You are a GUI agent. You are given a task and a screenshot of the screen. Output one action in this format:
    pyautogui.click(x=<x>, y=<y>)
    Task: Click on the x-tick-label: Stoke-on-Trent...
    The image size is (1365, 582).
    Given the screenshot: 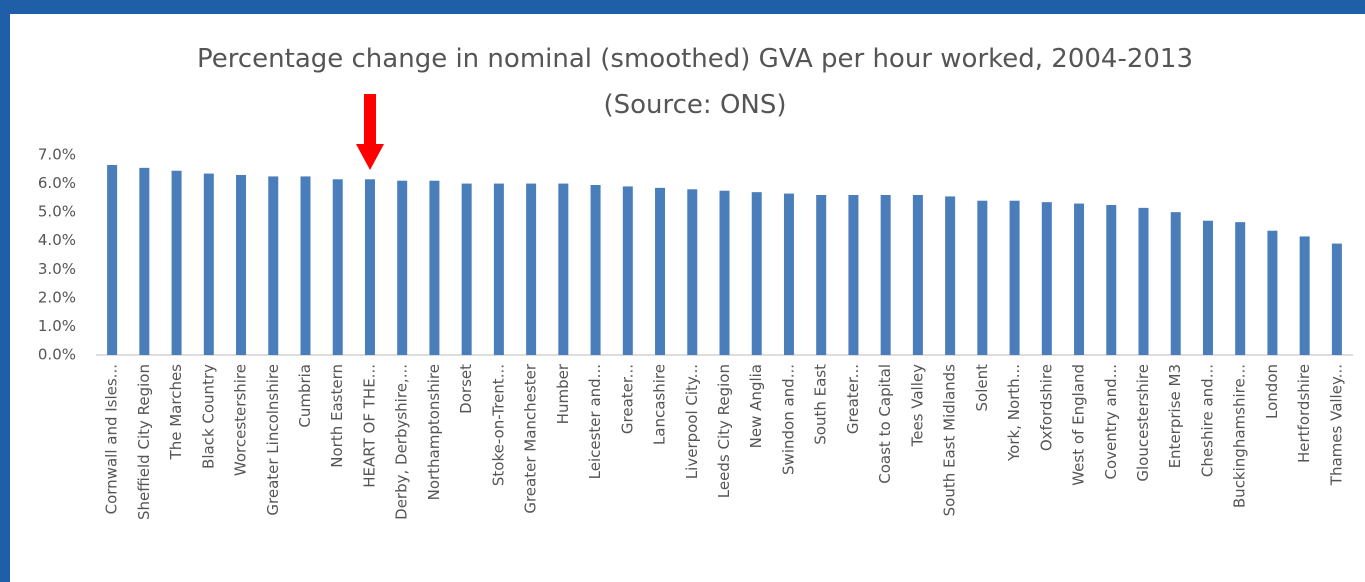 What is the action you would take?
    pyautogui.click(x=498, y=425)
    